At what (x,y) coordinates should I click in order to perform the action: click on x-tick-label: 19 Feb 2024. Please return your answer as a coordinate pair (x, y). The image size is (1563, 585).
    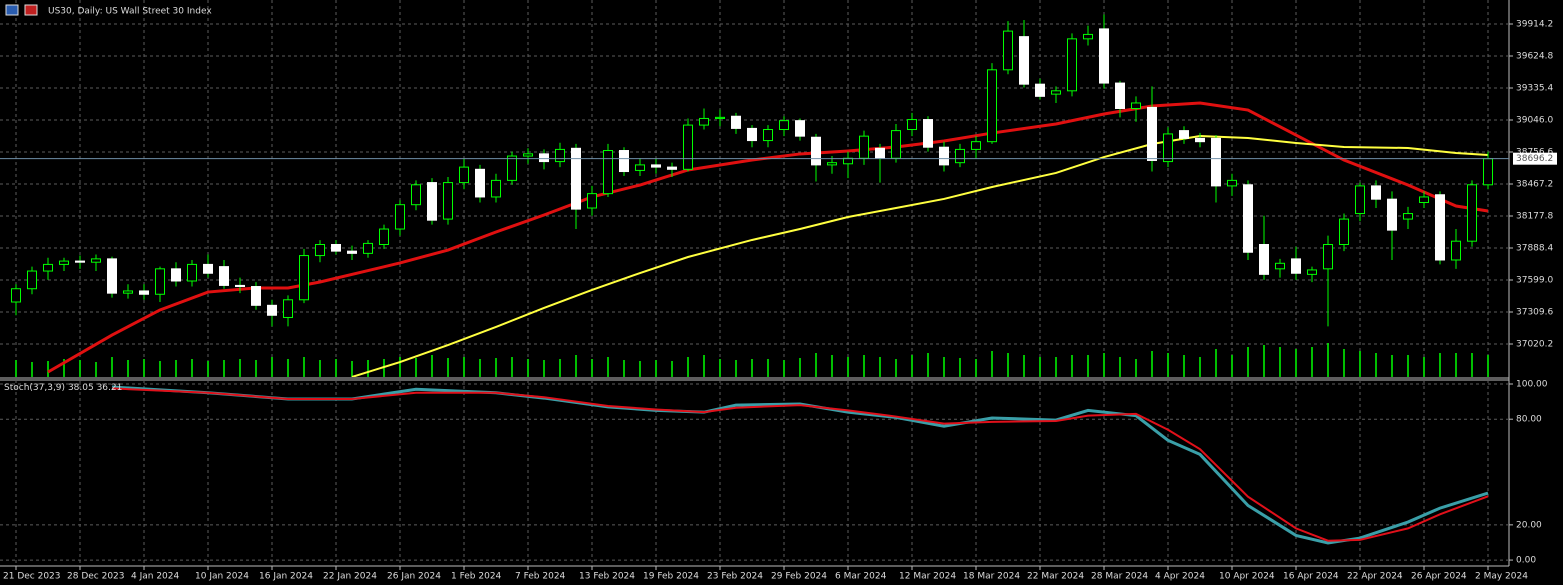
    Looking at the image, I should click on (671, 577).